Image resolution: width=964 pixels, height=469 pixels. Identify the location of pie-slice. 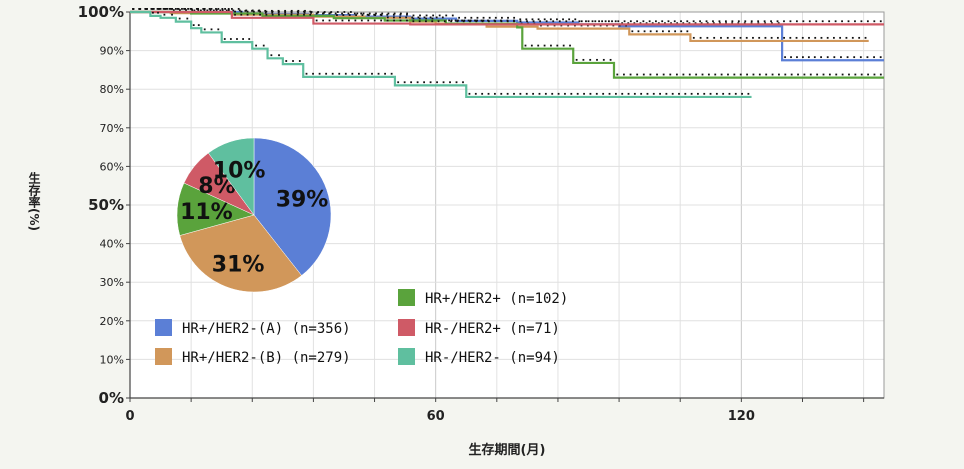
(292, 206).